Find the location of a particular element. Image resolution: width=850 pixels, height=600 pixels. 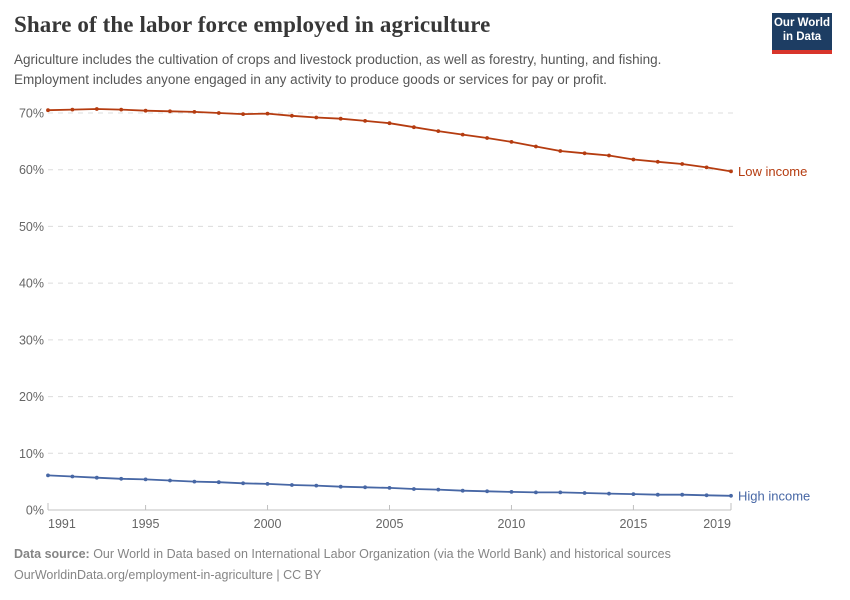

x-axis: 1991 1995 2000 2005 2010 2015 2019 is located at coordinates (389, 517).